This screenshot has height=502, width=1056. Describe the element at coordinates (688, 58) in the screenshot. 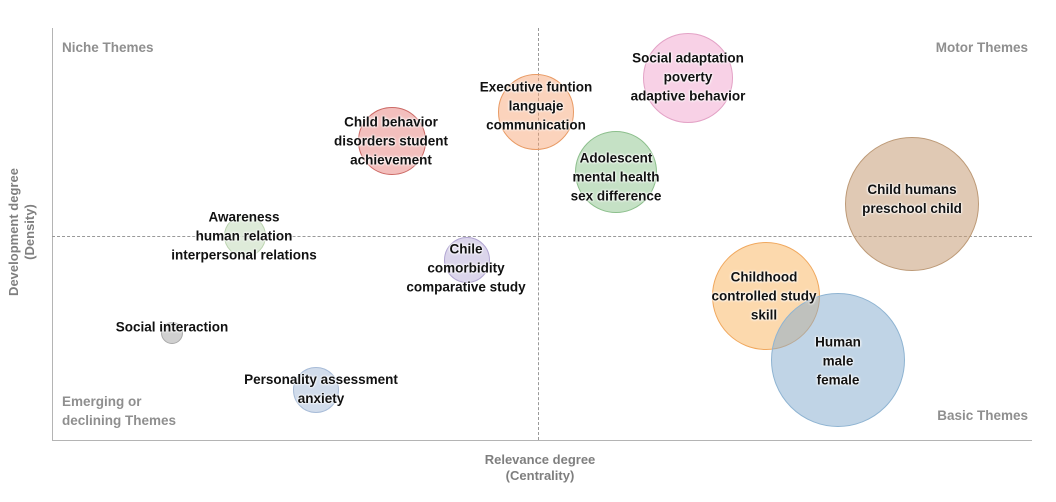

I see `bubble-label-line: Social adaptation` at that location.